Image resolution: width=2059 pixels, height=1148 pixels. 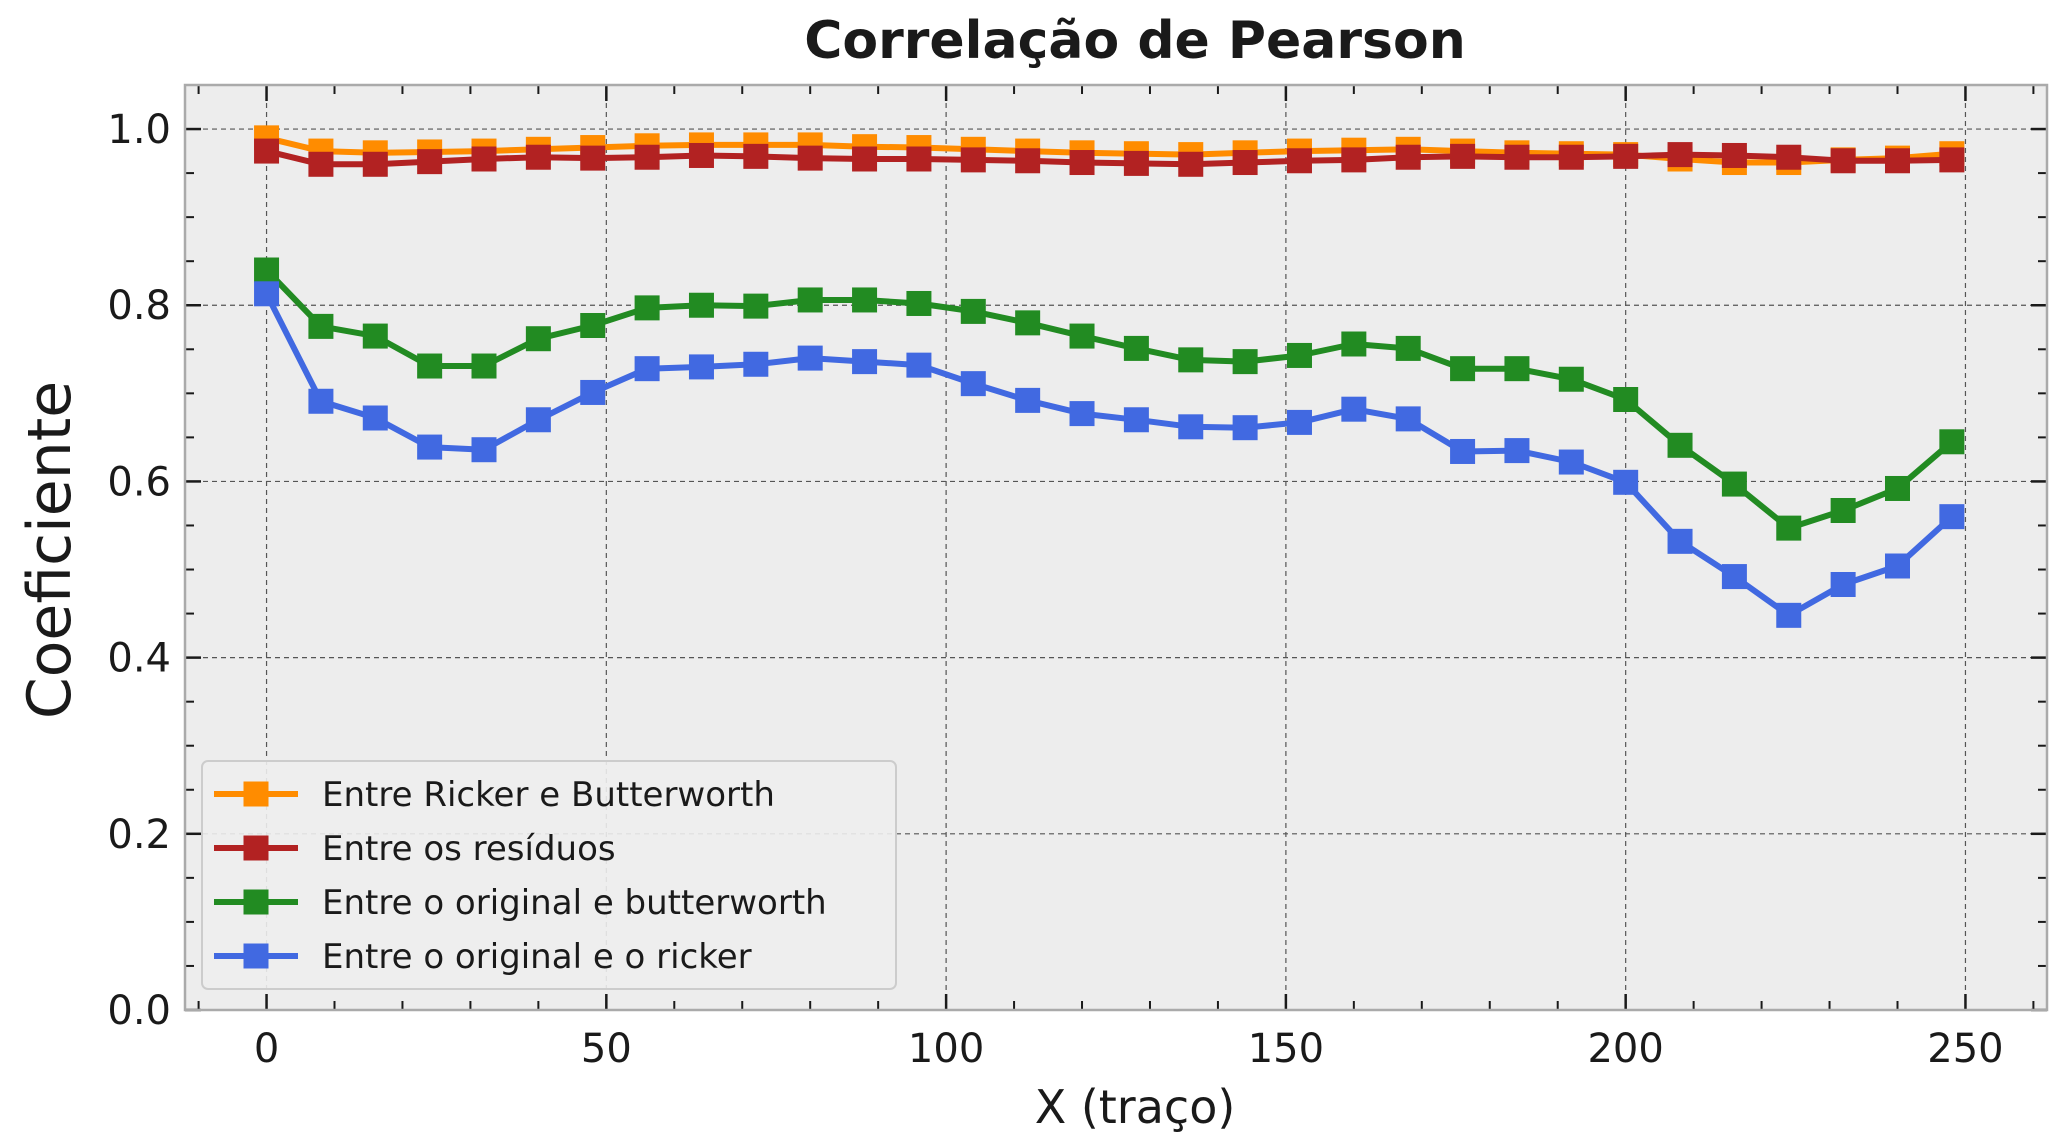 I want to click on legend-label-3: Entre o original e o ricker, so click(x=537, y=957).